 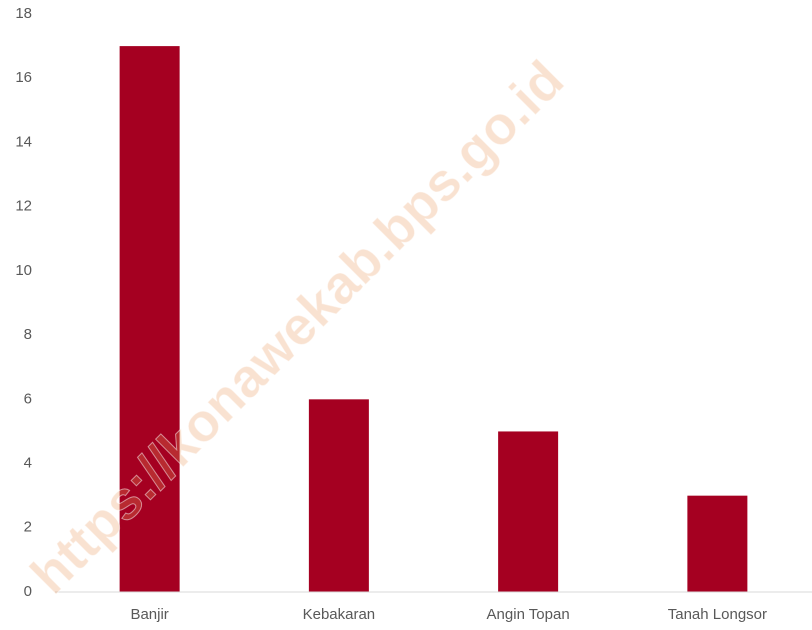 I want to click on y-tick-label: 12, so click(x=23, y=206).